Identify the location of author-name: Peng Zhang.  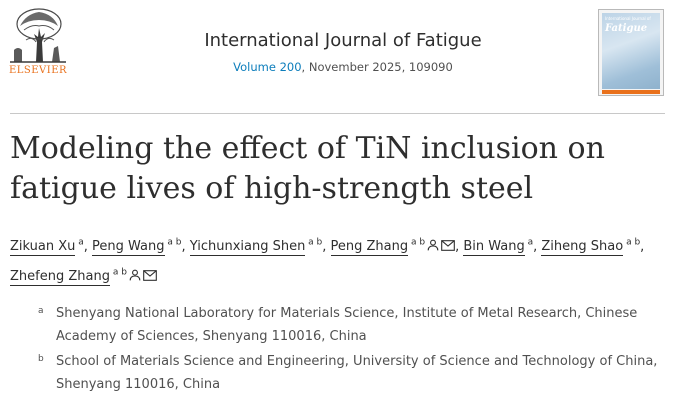
(369, 248).